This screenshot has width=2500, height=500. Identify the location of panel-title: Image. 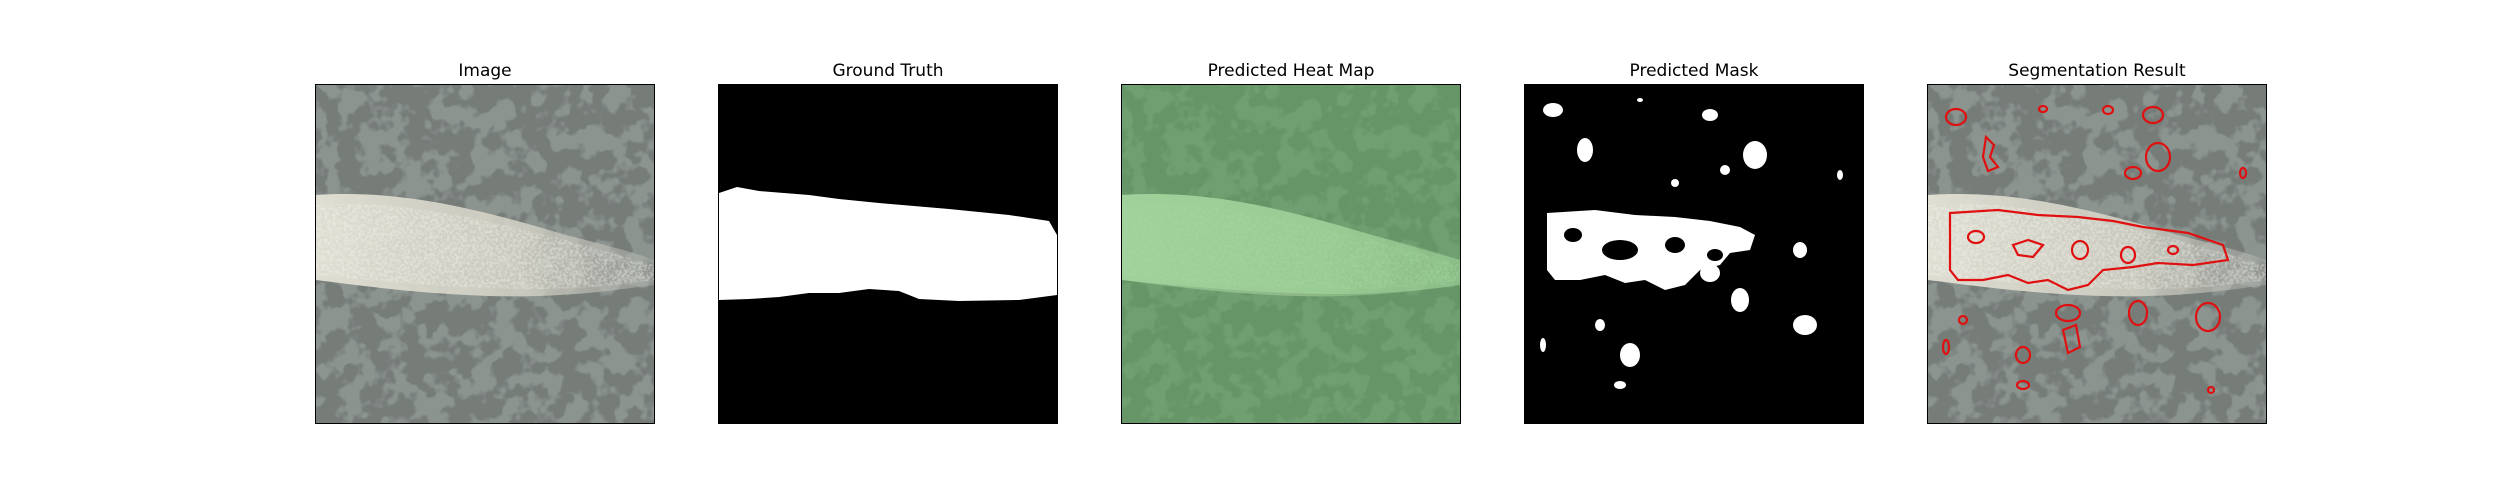
(485, 71).